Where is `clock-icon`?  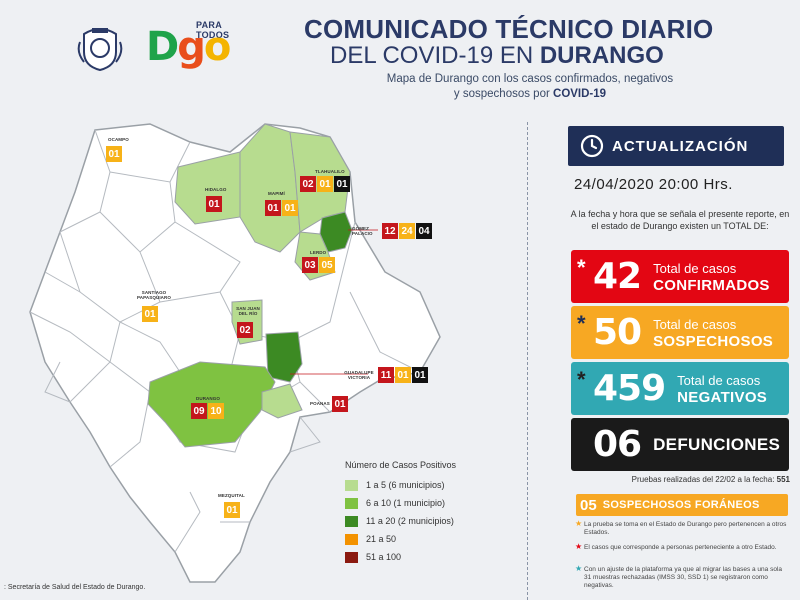
clock-icon is located at coordinates (592, 146).